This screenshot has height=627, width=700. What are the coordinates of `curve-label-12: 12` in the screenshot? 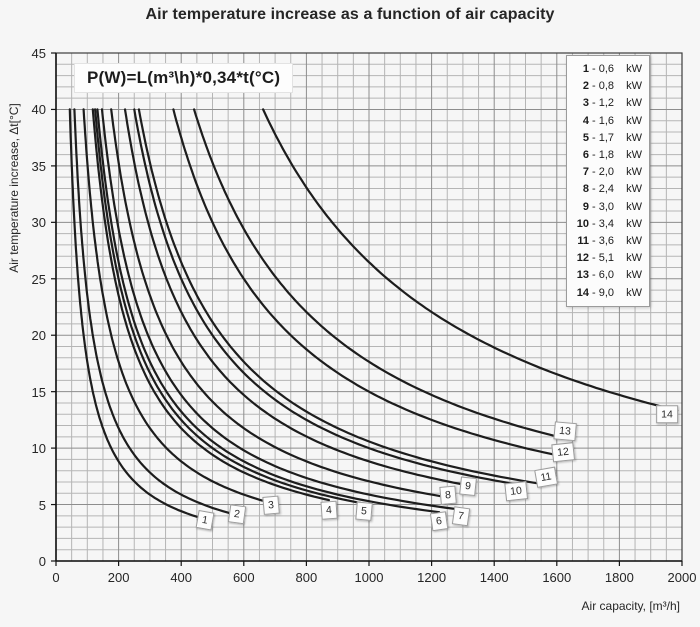 It's located at (563, 452).